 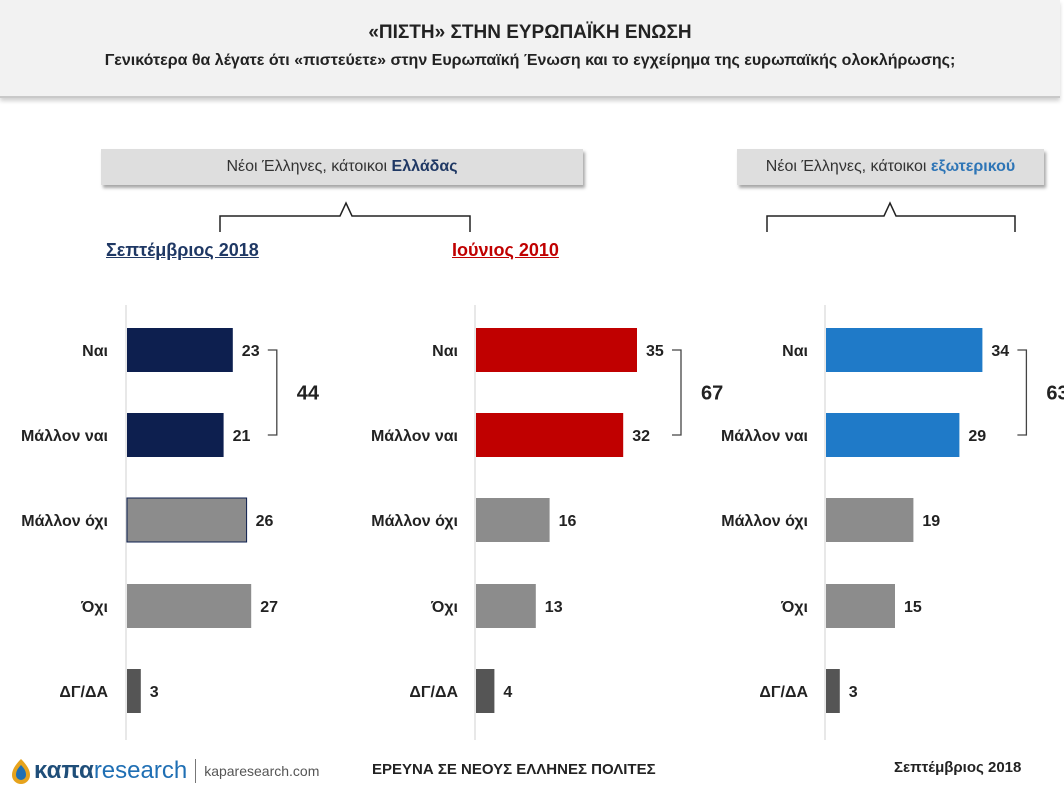 What do you see at coordinates (958, 767) in the screenshot?
I see `footer-date-label: Σεπτέμβριος 2018` at bounding box center [958, 767].